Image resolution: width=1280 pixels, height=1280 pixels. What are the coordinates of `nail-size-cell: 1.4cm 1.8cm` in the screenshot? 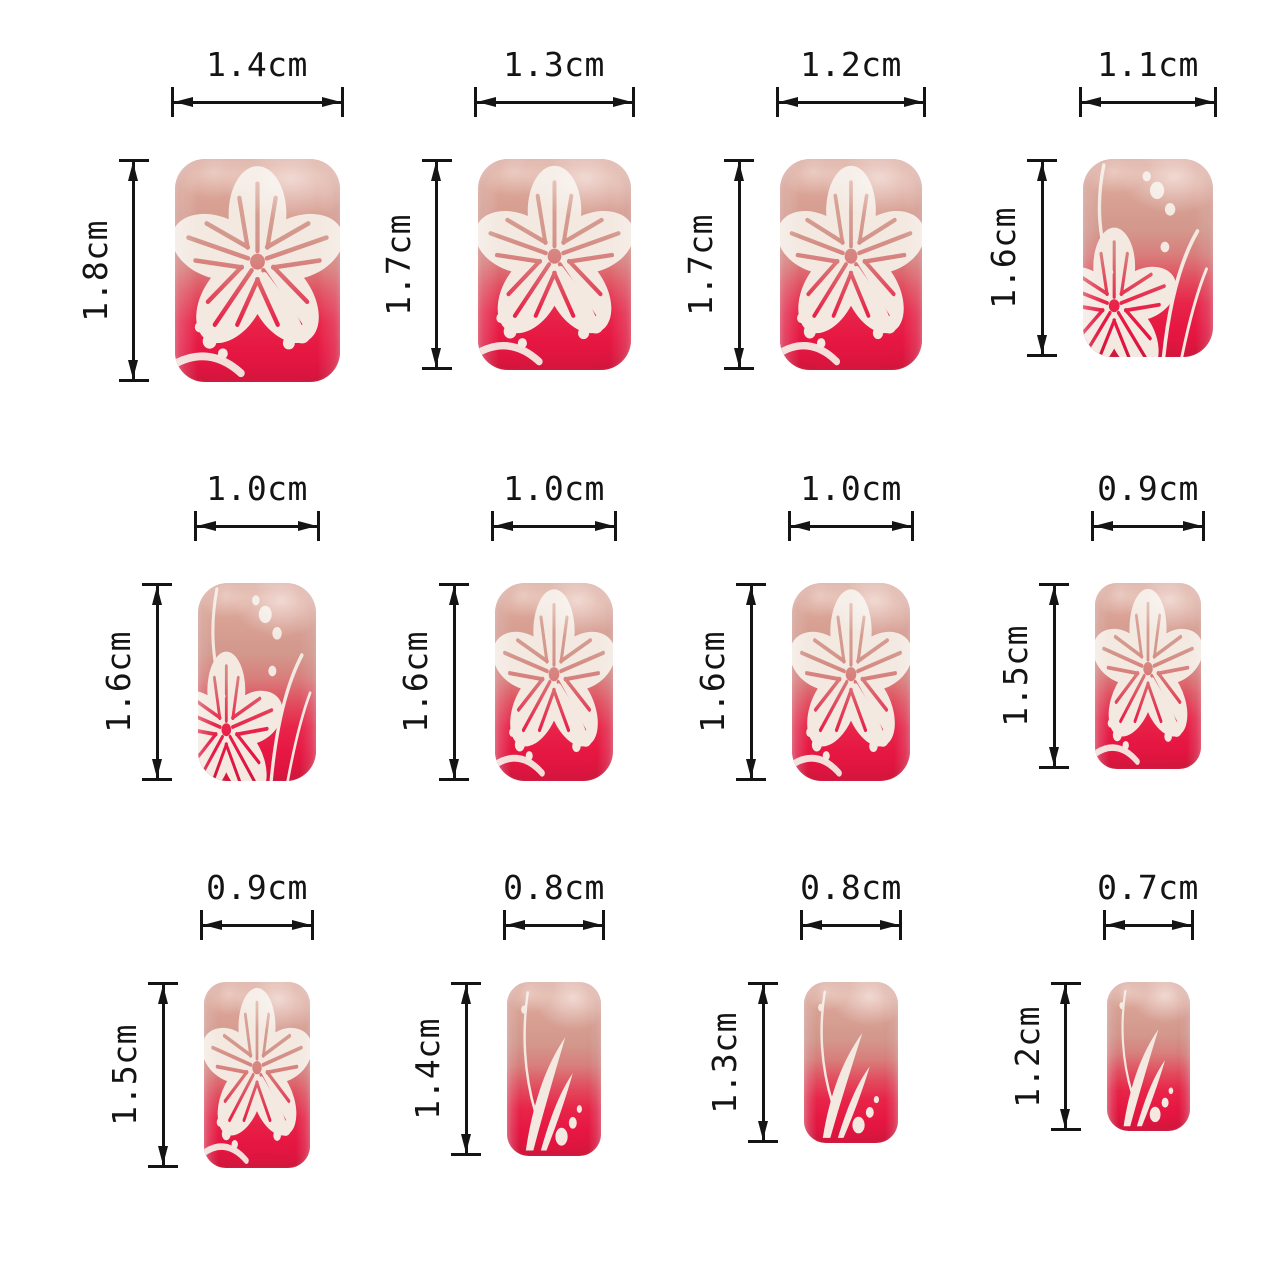 It's located at (204, 214).